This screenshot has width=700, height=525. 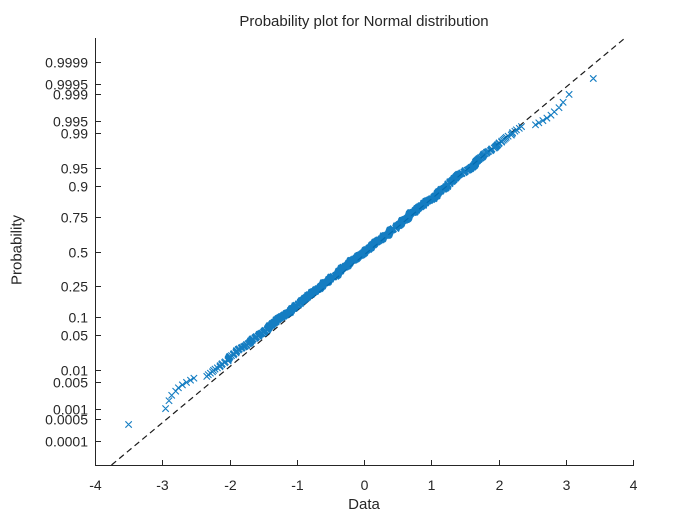 I want to click on y-tick-label: 0.05, so click(x=74, y=336).